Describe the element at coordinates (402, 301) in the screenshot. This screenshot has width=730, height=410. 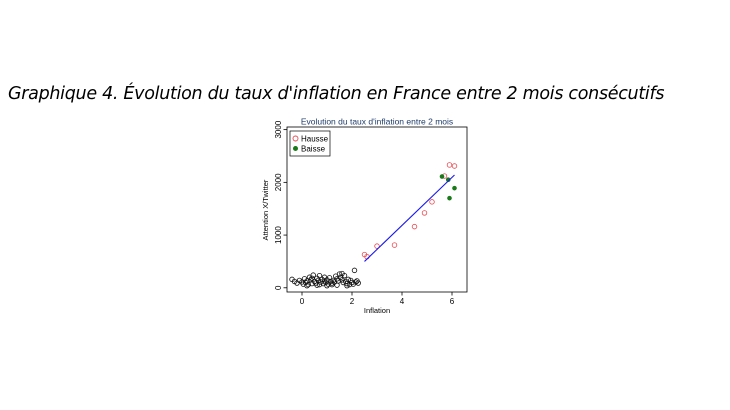
I see `x-tick-label: 4` at that location.